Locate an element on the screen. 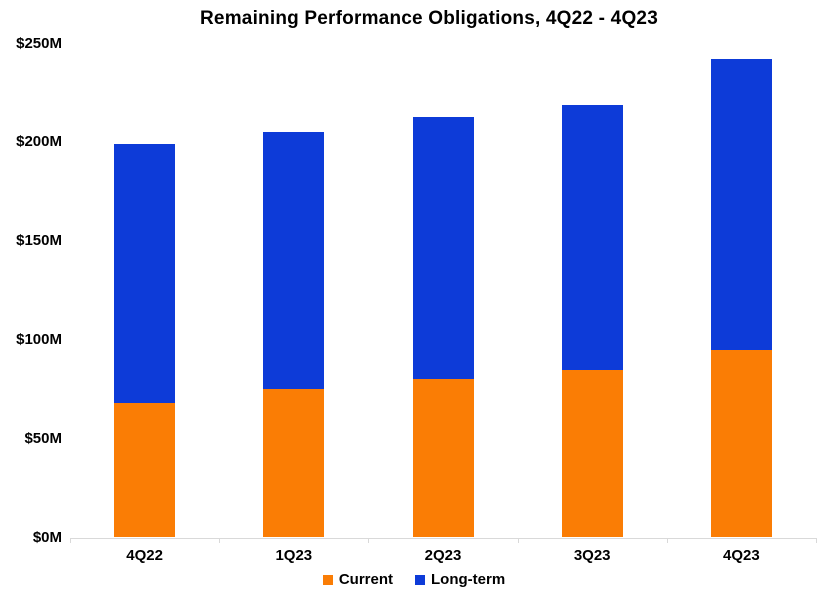  y-tick-label-100: $100M is located at coordinates (39, 339).